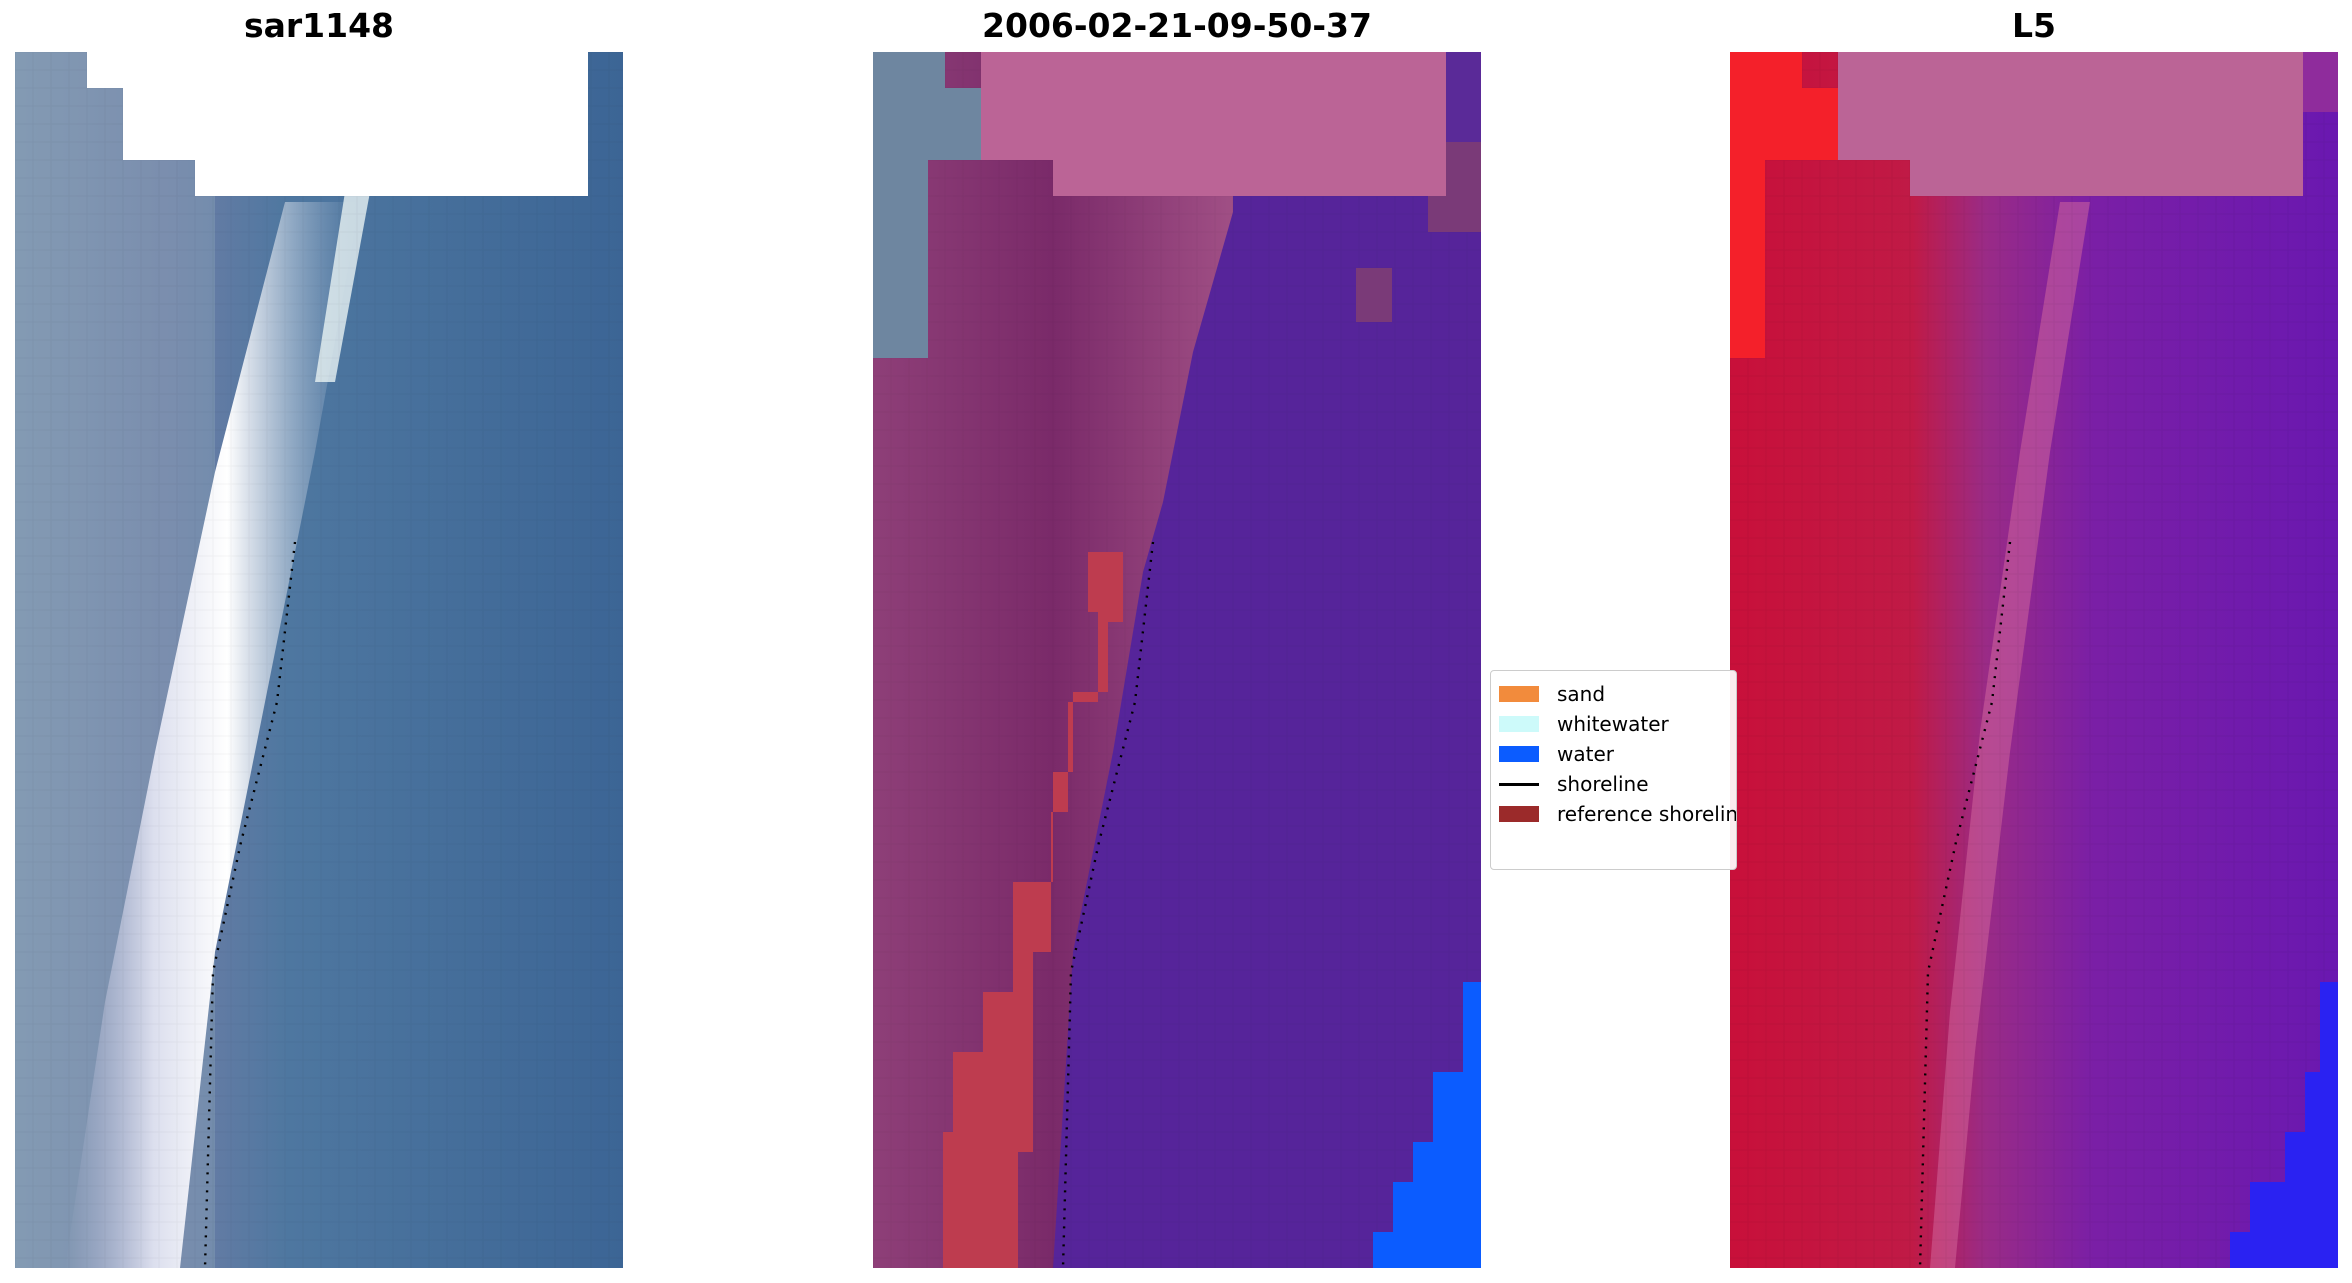 This screenshot has width=2352, height=1283. I want to click on legend-item-reference-shoreline: reference shoreline, so click(1618, 814).